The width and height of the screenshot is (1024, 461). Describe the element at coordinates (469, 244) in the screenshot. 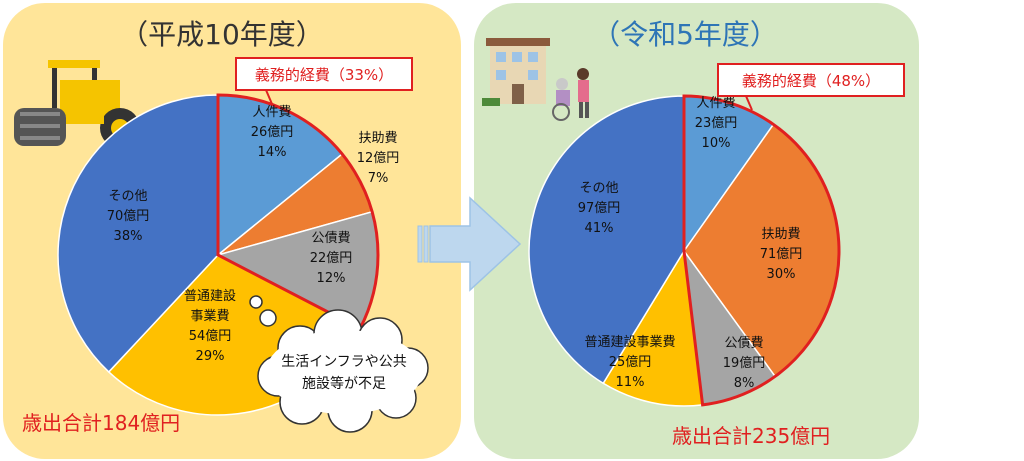

I see `right-arrow-icon` at that location.